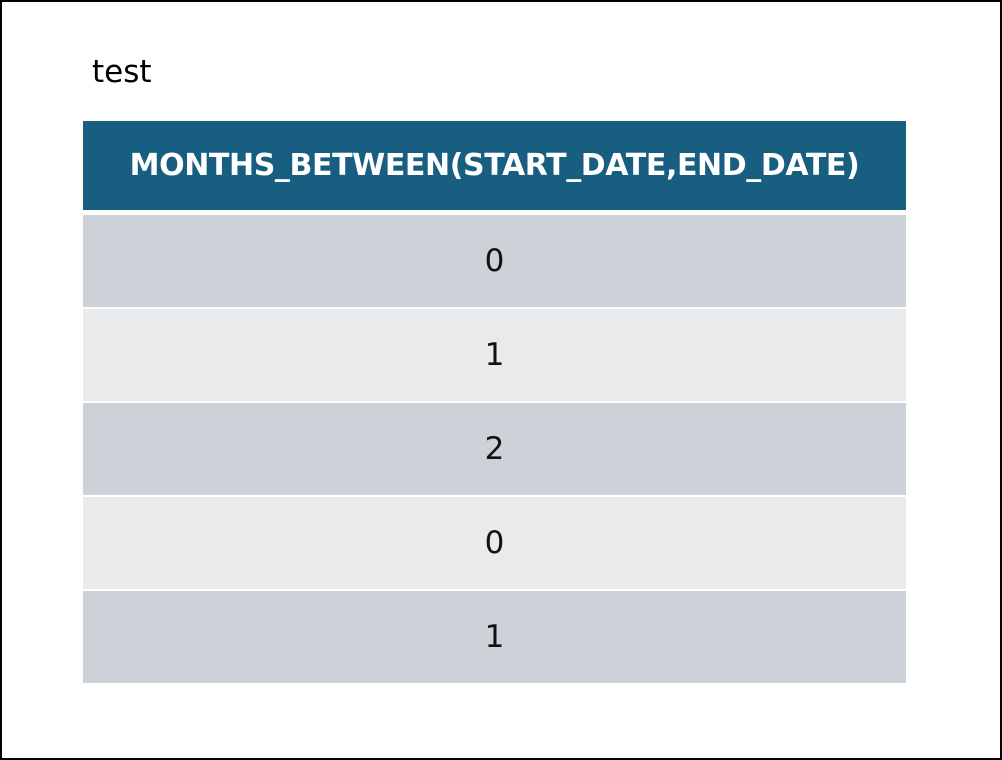 The width and height of the screenshot is (1002, 760). I want to click on table-header-row: MONTHS_BETWEEN(START_DATE,END_DATE), so click(494, 168).